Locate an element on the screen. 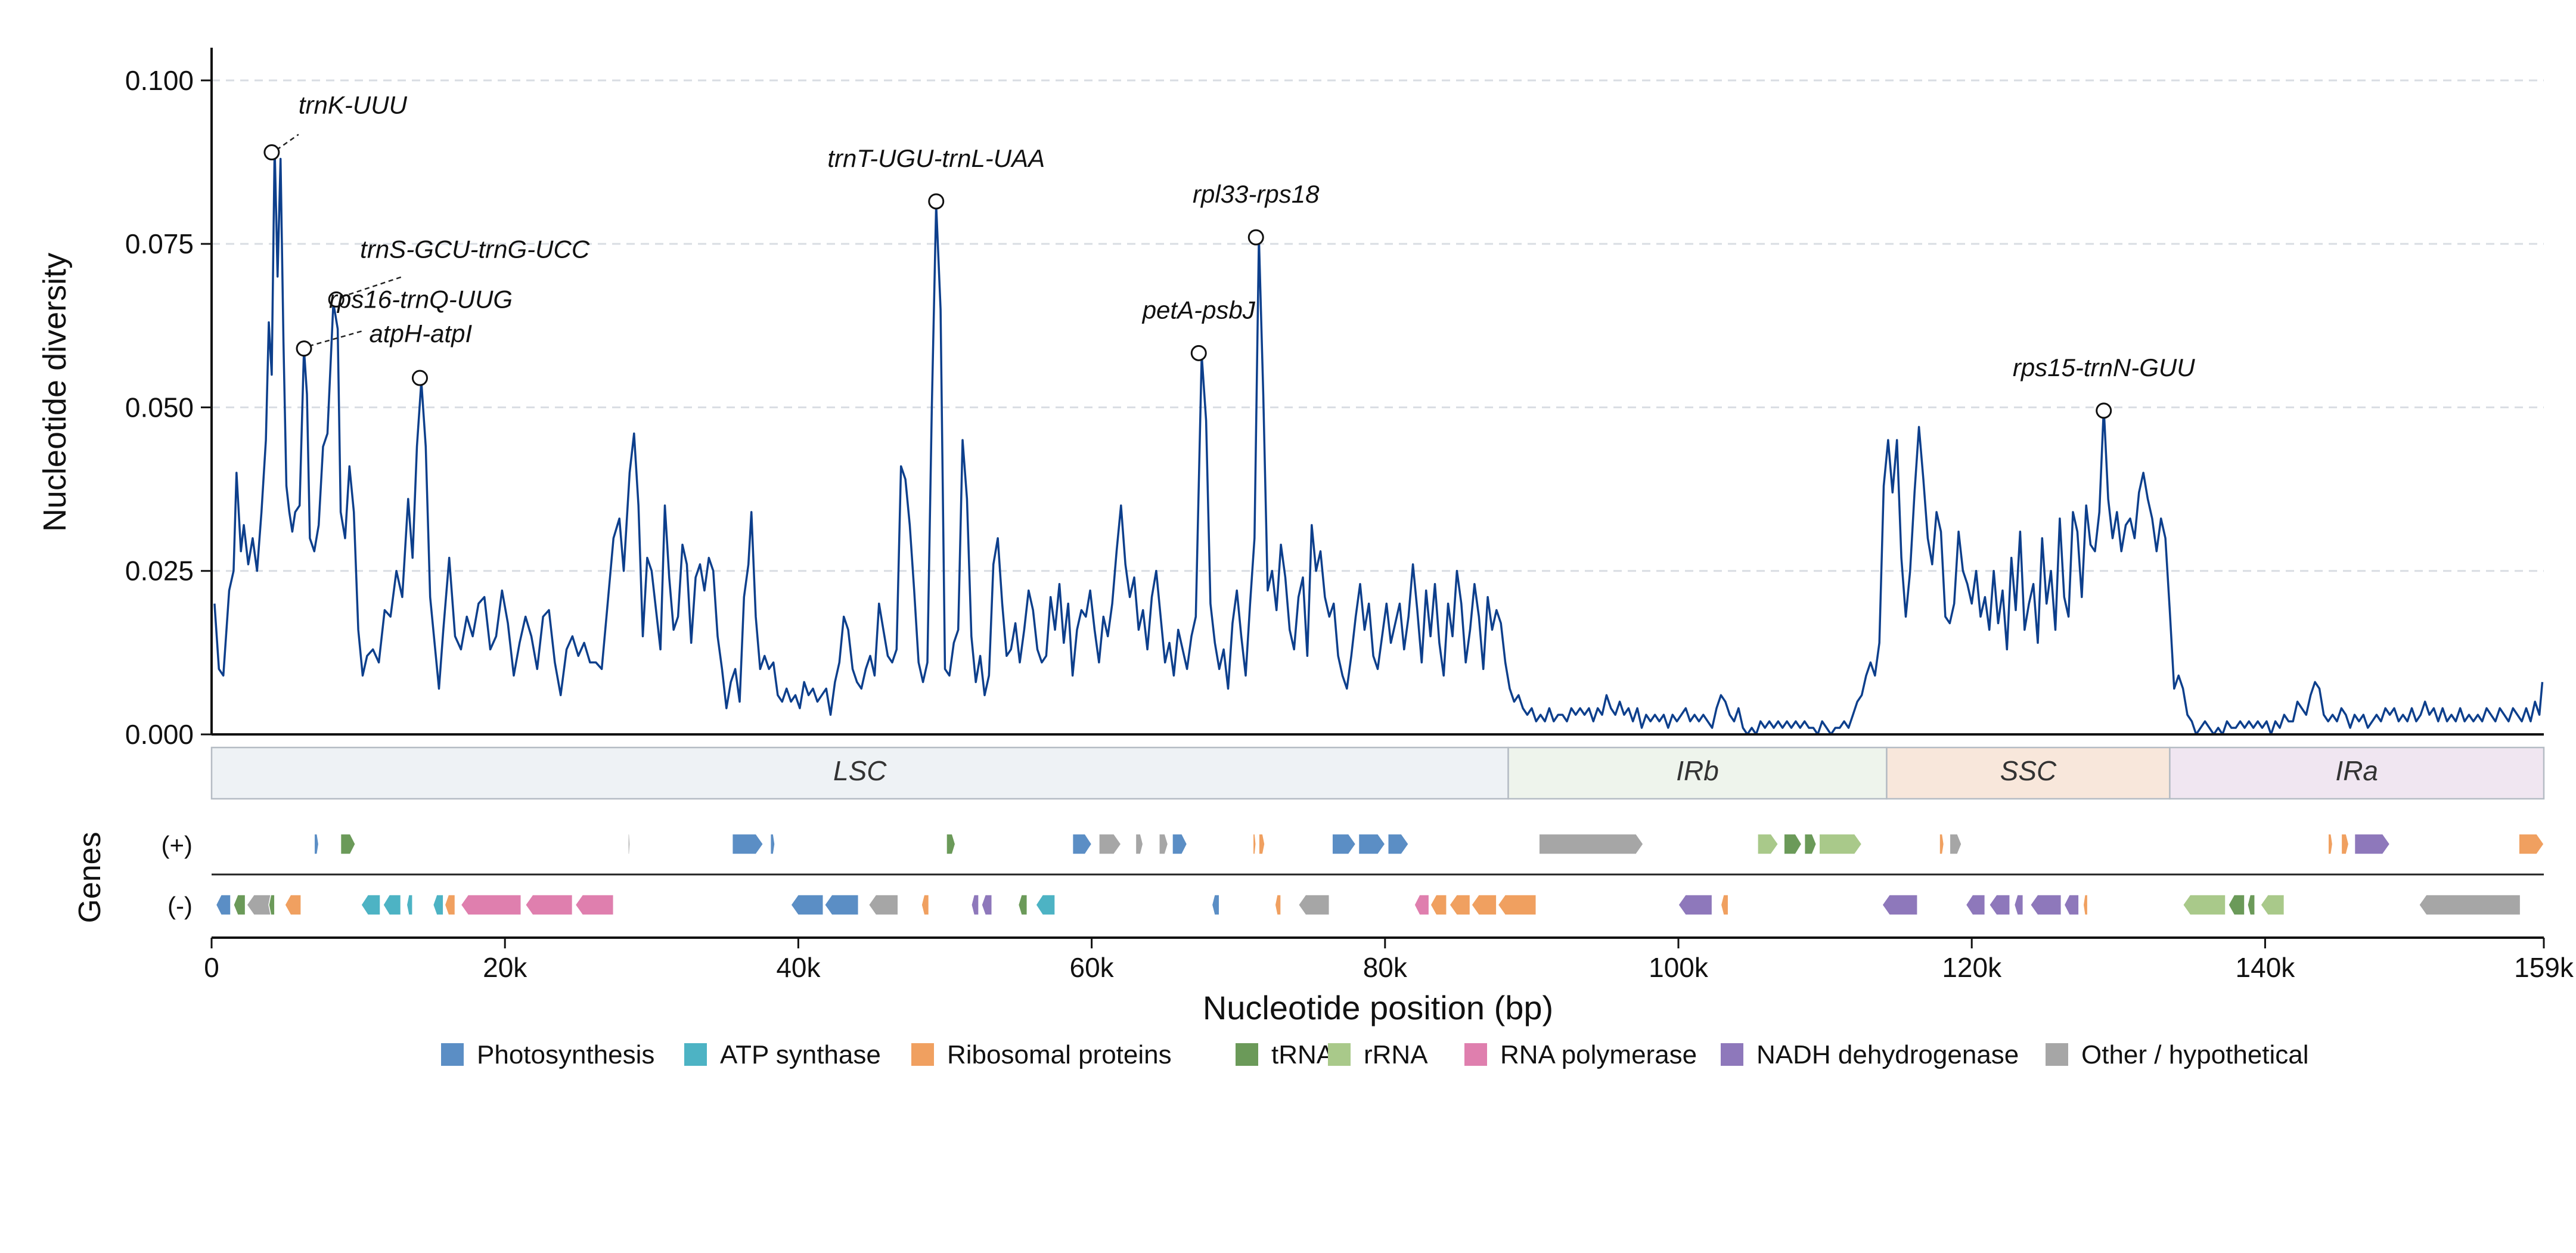 The height and width of the screenshot is (1253, 2576). peak-label: rpl33-rps18 is located at coordinates (1256, 194).